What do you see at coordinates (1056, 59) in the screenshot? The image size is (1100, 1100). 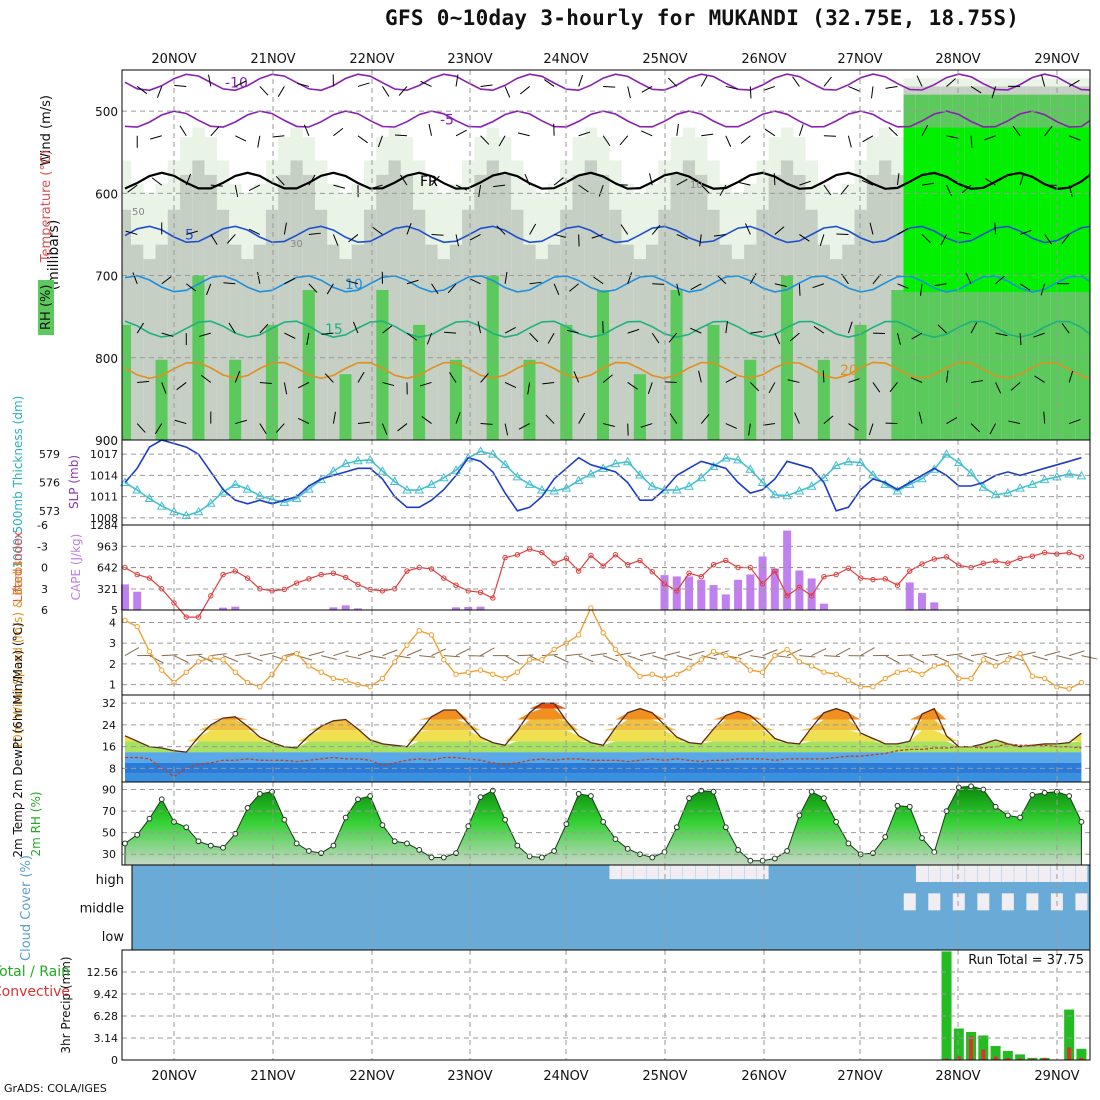 I see `top-day-label: 29NOV` at bounding box center [1056, 59].